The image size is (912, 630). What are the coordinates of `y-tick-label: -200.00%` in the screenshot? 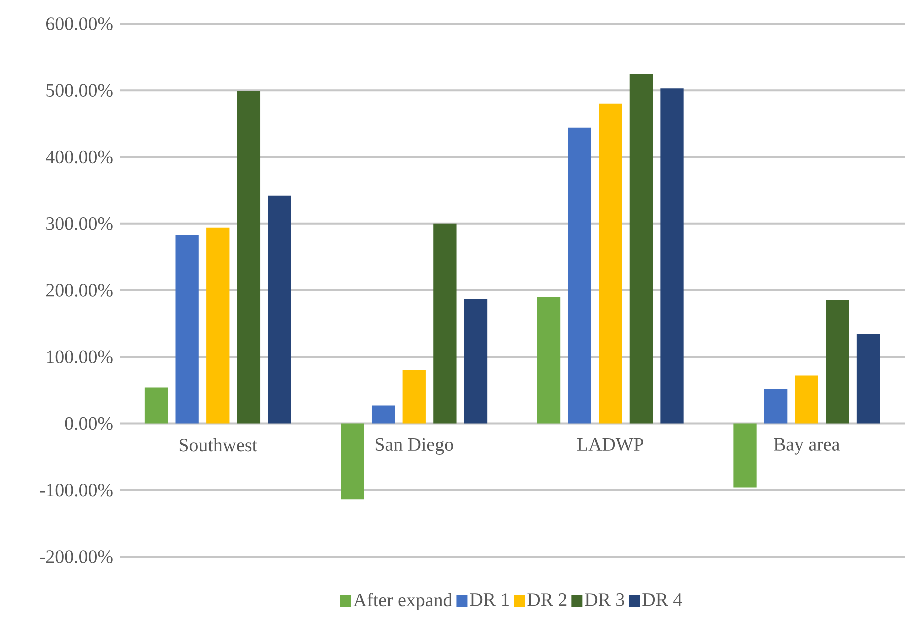 It's located at (76, 557).